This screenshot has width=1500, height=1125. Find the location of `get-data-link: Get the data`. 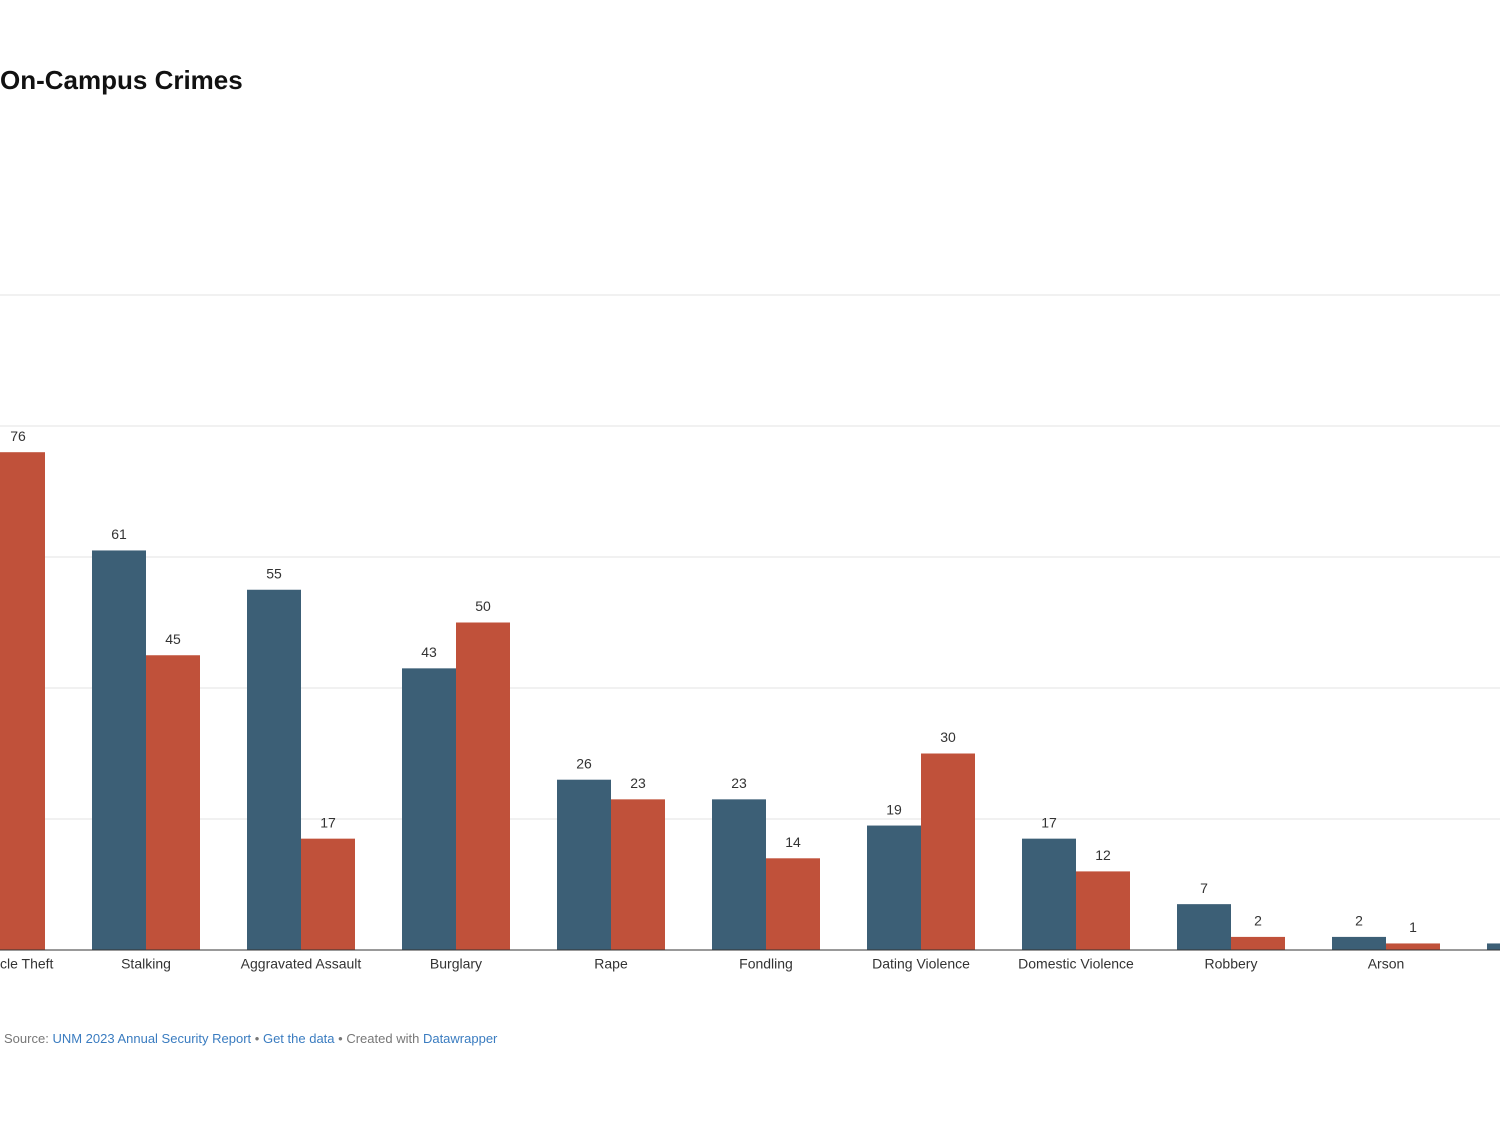

get-data-link: Get the data is located at coordinates (298, 1038).